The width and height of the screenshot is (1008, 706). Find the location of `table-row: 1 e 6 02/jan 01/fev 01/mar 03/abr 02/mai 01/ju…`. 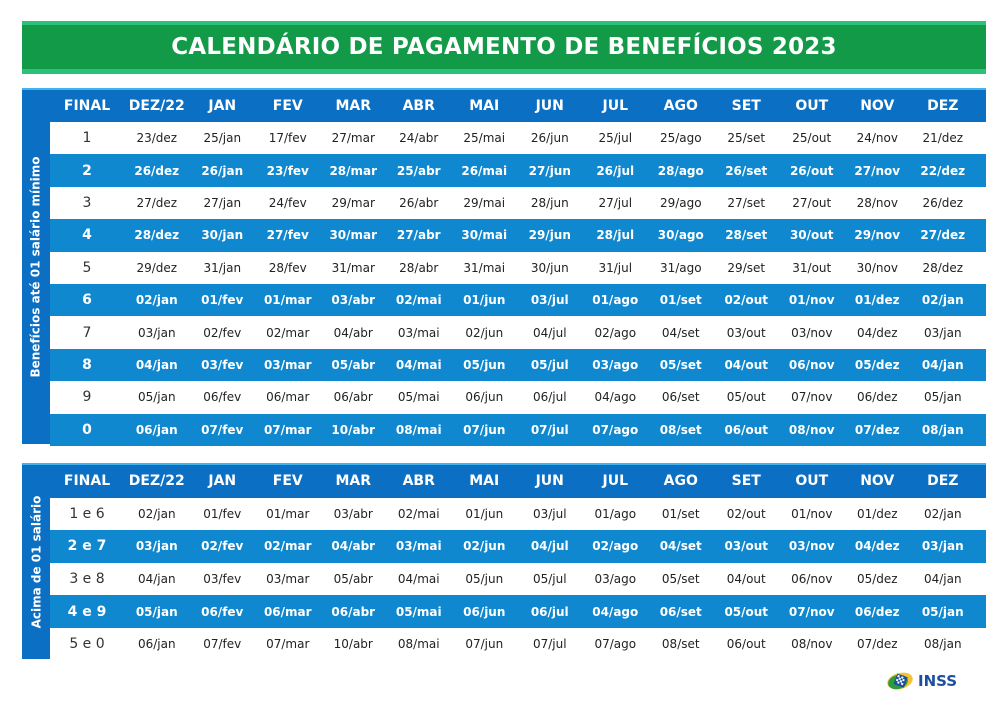

table-row: 1 e 6 02/jan 01/fev 01/mar 03/abr 02/mai 01/ju… is located at coordinates (518, 514).